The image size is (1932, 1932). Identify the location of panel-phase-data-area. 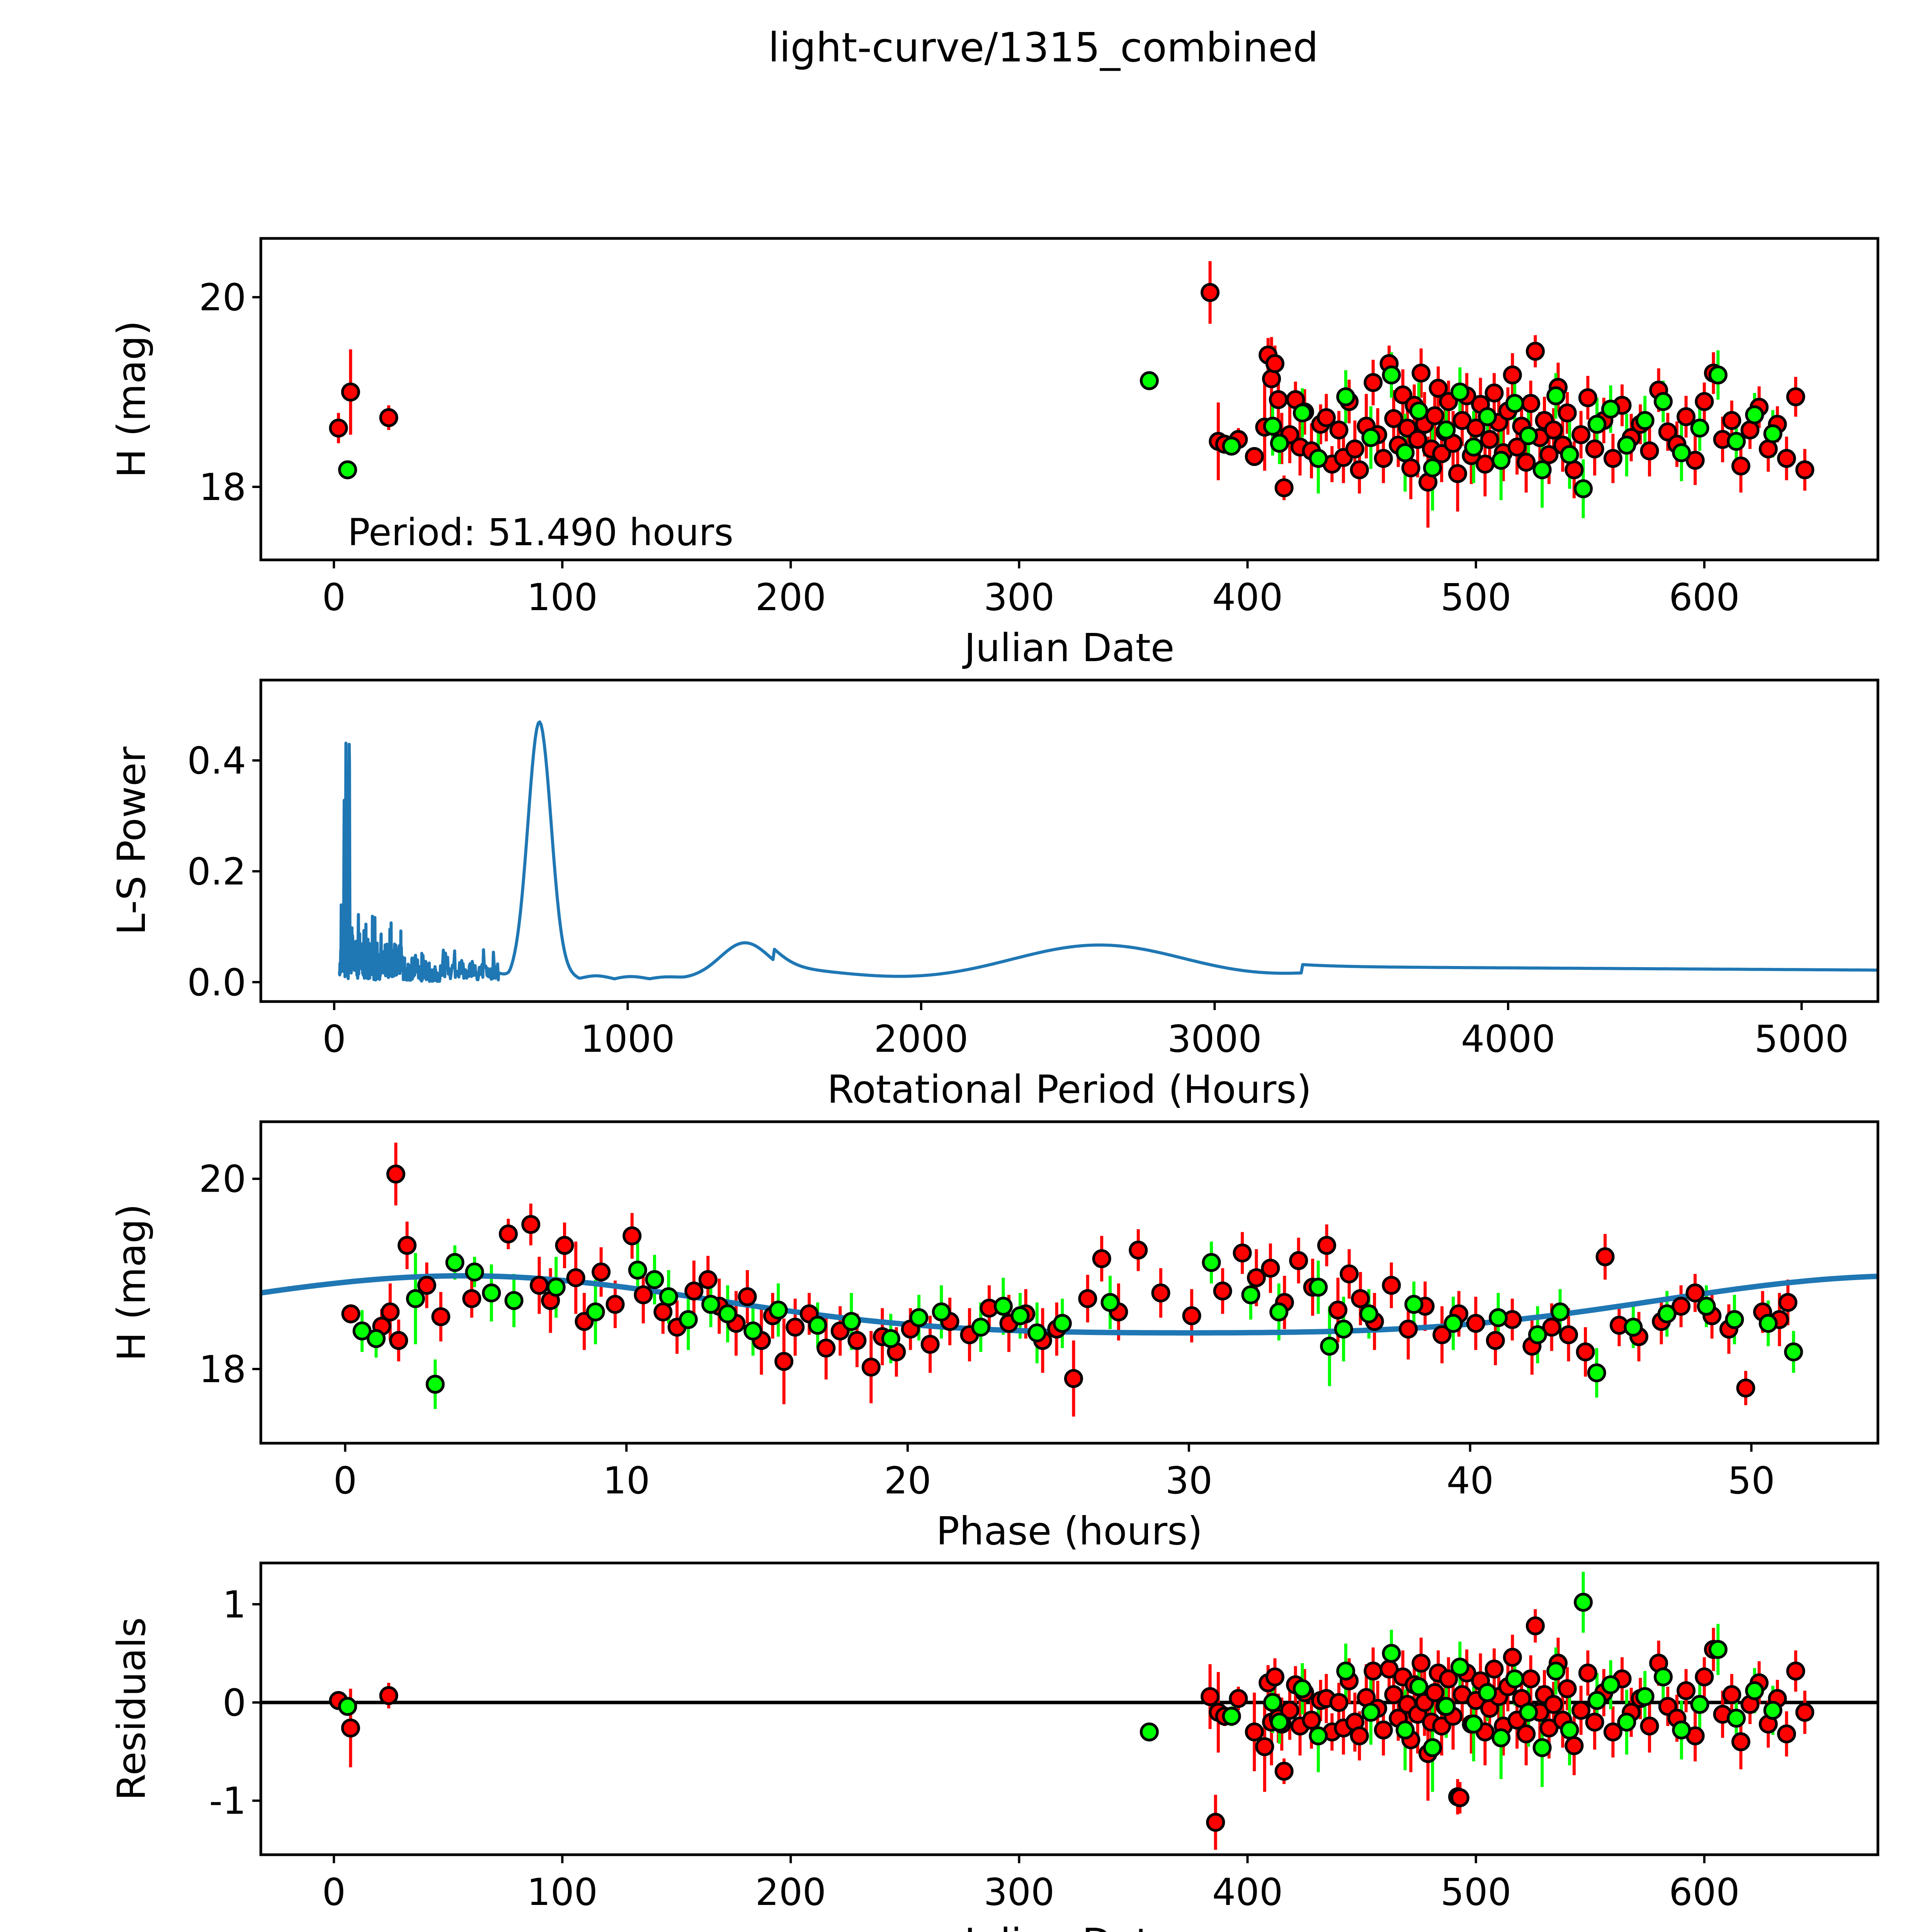
(1070, 1280).